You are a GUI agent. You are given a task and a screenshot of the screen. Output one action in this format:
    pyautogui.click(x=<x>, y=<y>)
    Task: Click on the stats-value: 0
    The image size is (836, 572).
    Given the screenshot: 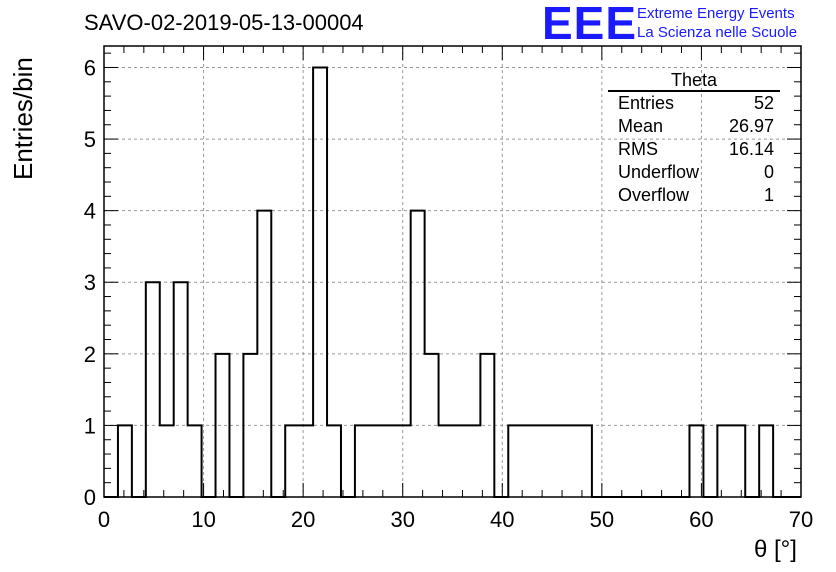 What is the action you would take?
    pyautogui.click(x=768, y=172)
    